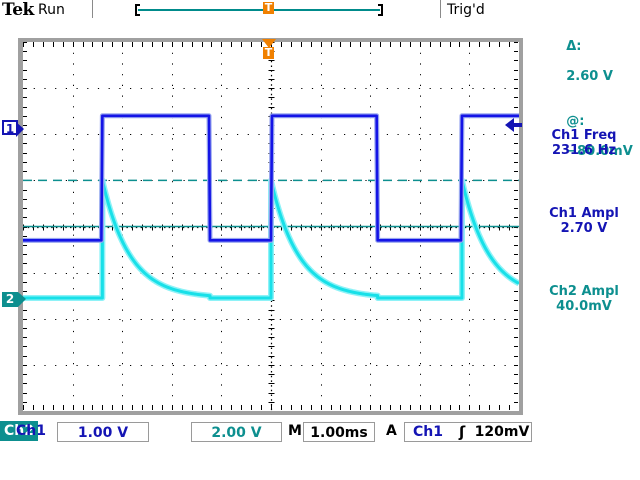 The width and height of the screenshot is (640, 480). What do you see at coordinates (269, 43) in the screenshot?
I see `trigger-position-triangle` at bounding box center [269, 43].